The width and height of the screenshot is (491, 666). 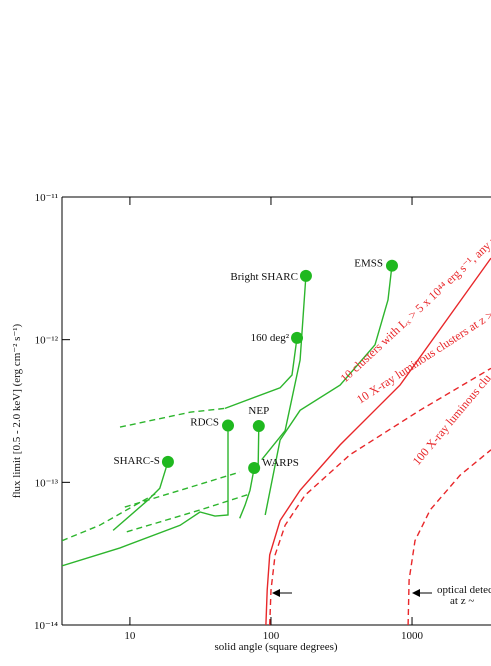 What do you see at coordinates (368, 264) in the screenshot?
I see `point-label: EMSS` at bounding box center [368, 264].